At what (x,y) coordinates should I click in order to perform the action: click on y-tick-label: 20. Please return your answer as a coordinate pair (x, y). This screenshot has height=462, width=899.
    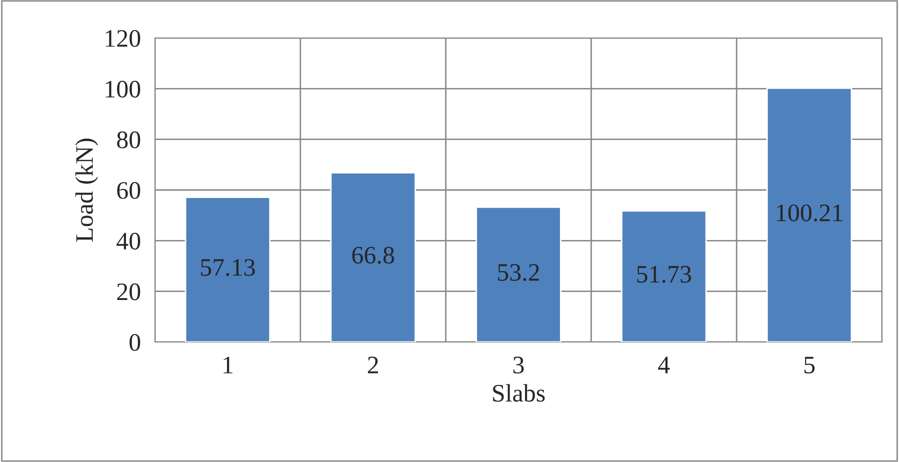
    Looking at the image, I should click on (128, 291).